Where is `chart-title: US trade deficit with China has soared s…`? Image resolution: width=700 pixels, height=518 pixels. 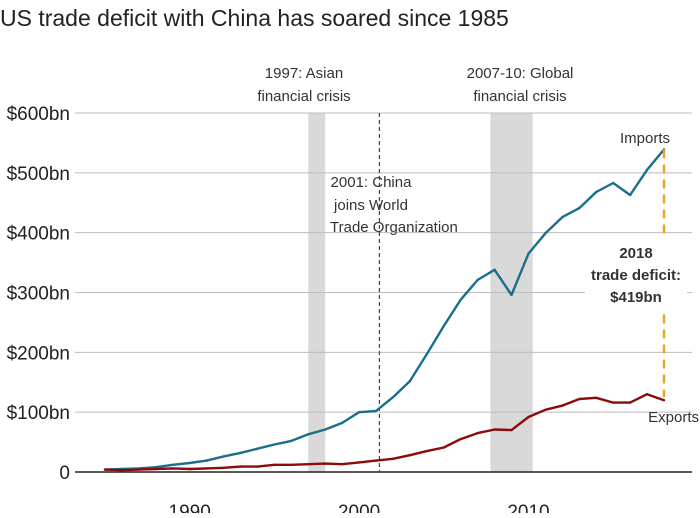
chart-title: US trade deficit with China has soared s… is located at coordinates (254, 18).